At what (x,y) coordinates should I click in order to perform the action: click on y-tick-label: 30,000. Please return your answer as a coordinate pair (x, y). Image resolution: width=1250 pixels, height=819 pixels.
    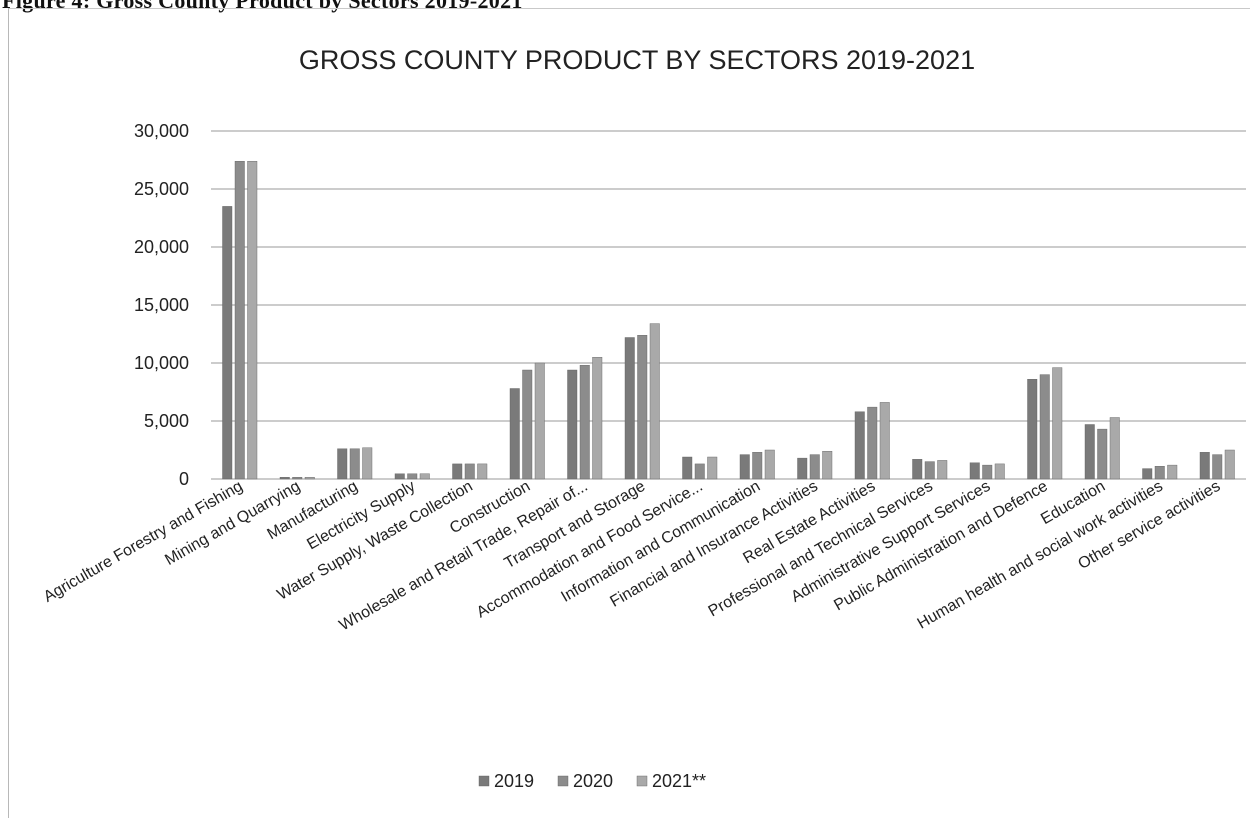
    Looking at the image, I should click on (161, 131).